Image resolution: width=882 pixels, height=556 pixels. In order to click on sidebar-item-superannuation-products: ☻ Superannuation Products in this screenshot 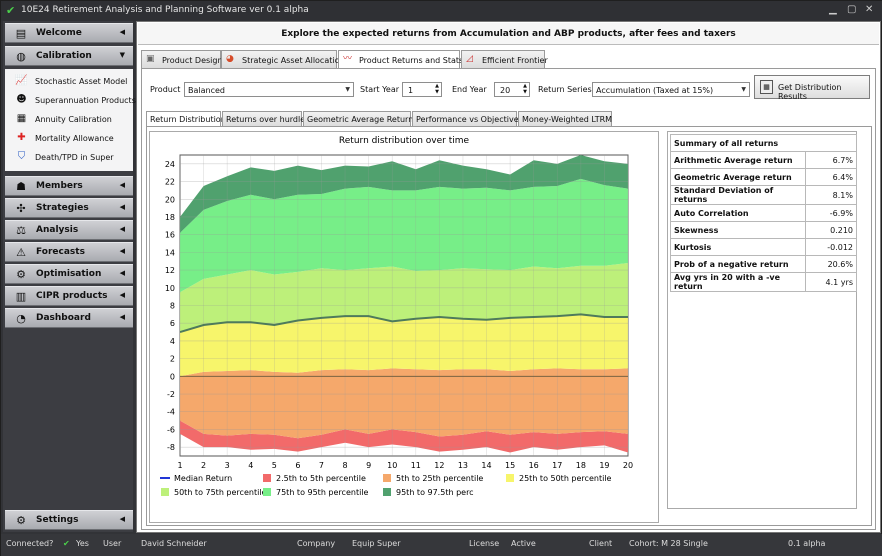, I will do `click(70, 100)`.